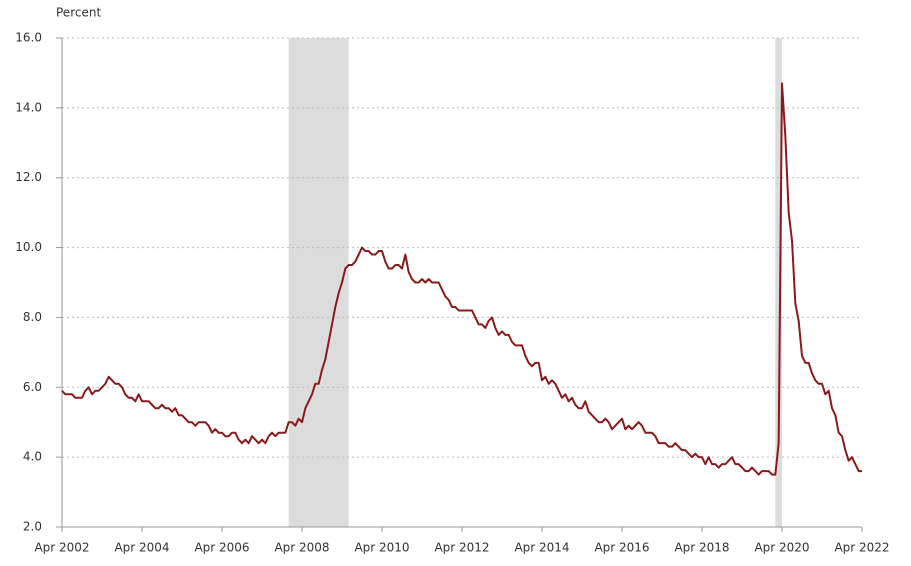  Describe the element at coordinates (381, 548) in the screenshot. I see `x-tick-label: Apr 2010` at that location.